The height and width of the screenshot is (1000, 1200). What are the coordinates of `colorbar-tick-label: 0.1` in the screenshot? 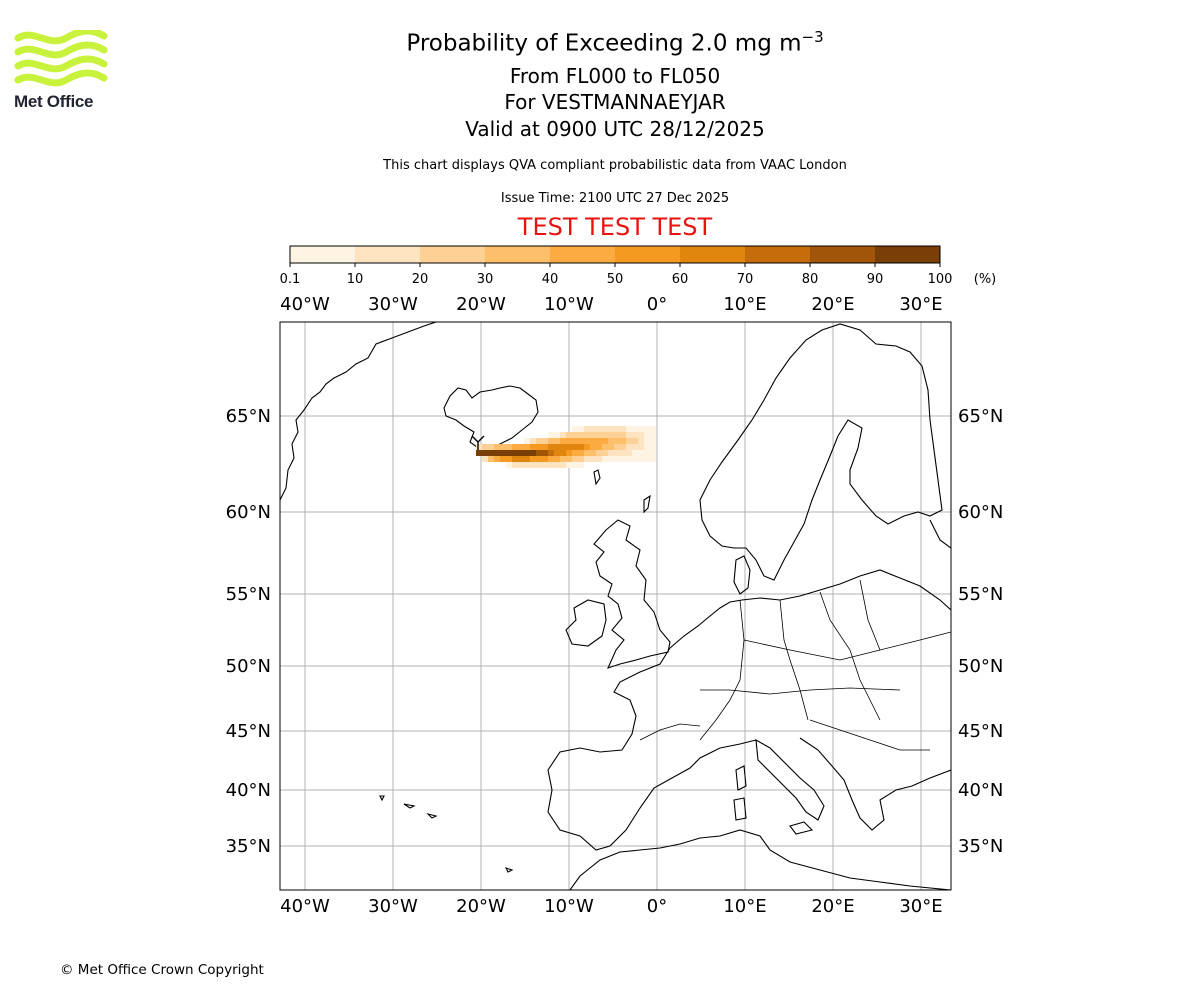 It's located at (290, 279).